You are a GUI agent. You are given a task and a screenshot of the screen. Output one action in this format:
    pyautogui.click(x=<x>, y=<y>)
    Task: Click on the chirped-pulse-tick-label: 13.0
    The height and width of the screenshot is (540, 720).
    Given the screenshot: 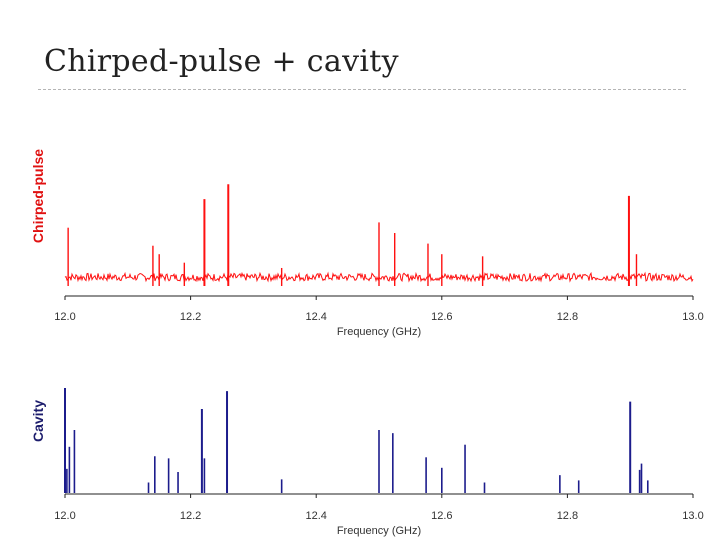 What is the action you would take?
    pyautogui.click(x=692, y=317)
    